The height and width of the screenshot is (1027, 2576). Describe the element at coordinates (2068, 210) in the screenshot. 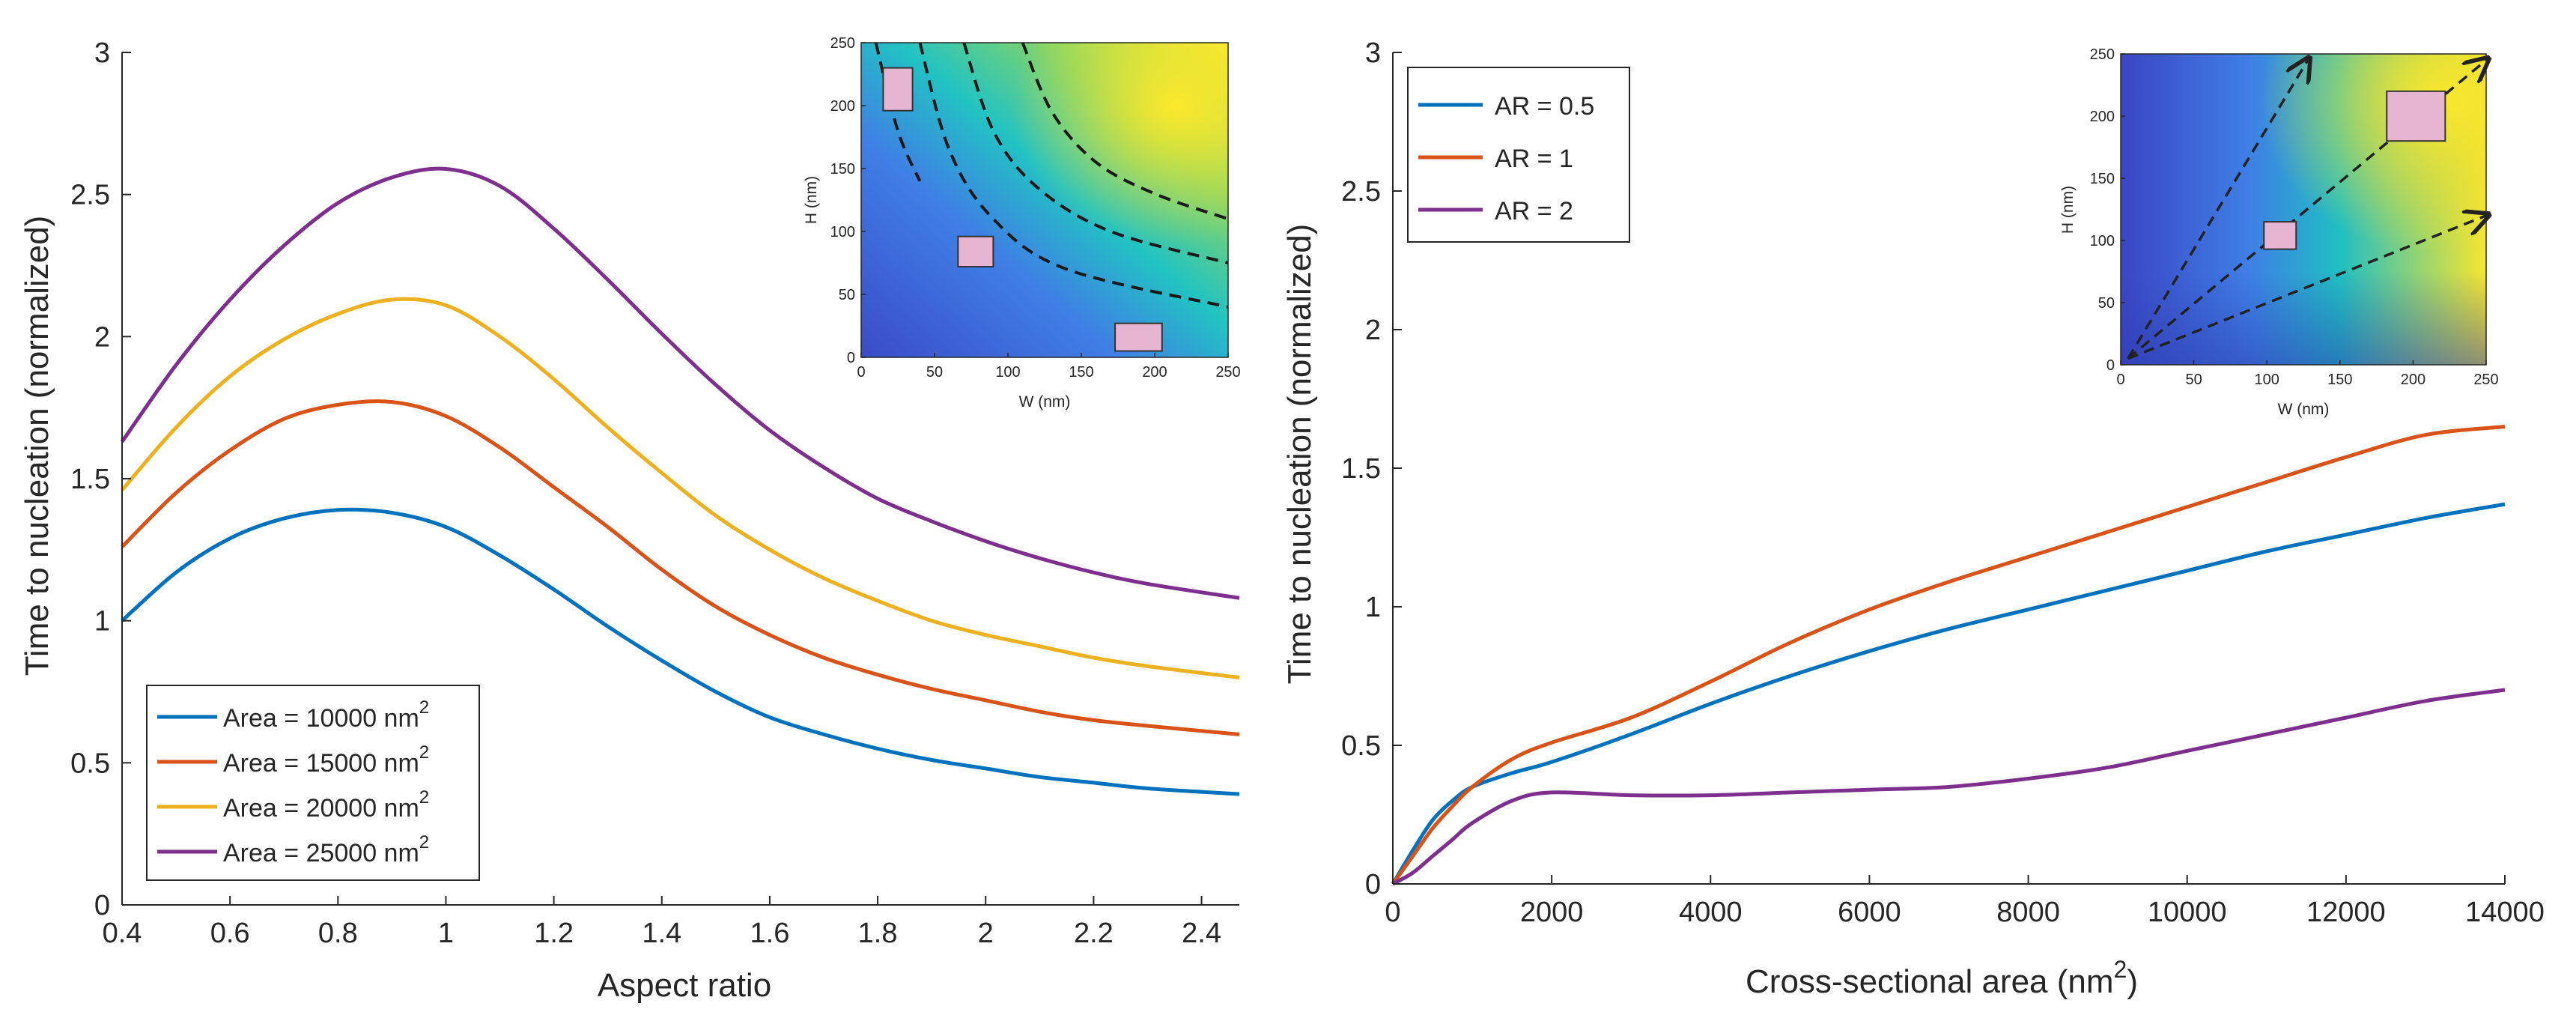

I see `right-inset-y-label: H (nm)` at that location.